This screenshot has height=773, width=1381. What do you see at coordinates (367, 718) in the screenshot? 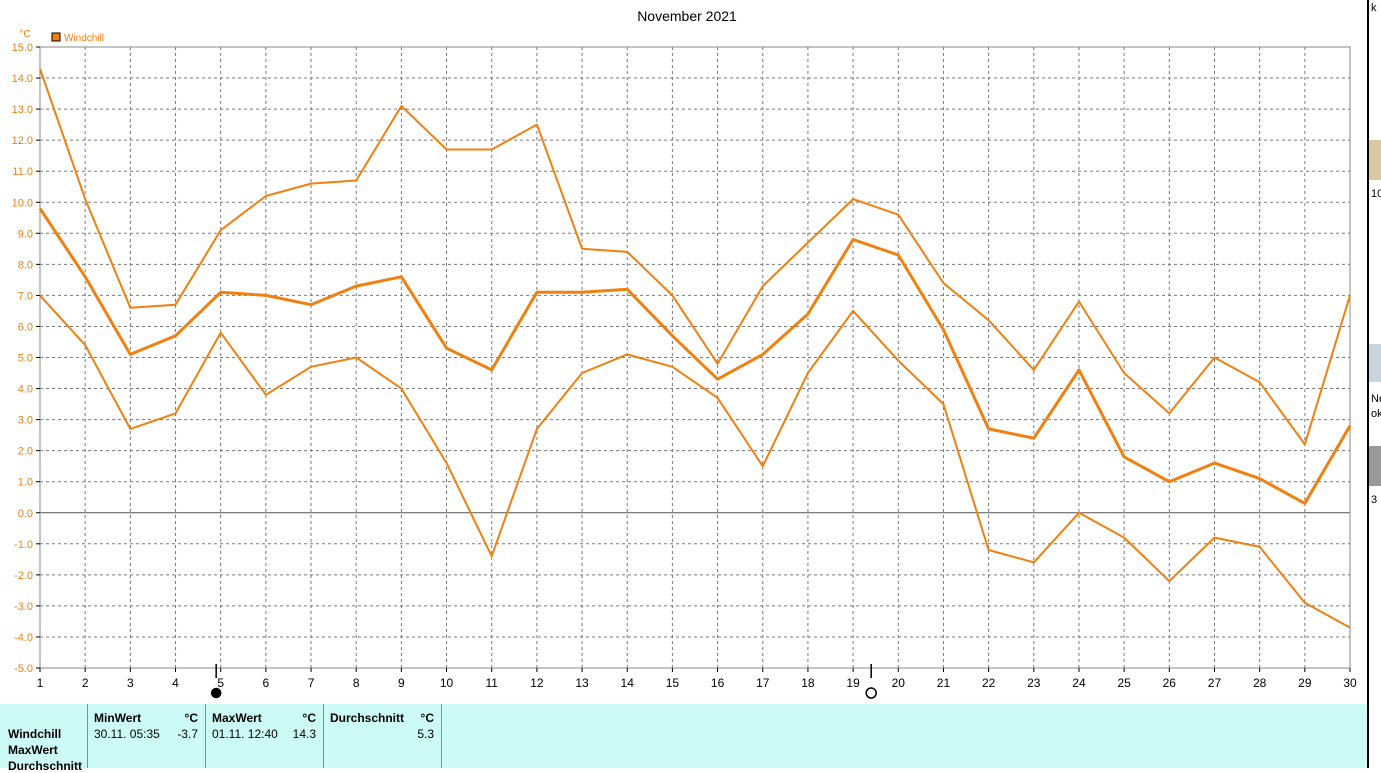
I see `avg-header: Durchschnitt` at bounding box center [367, 718].